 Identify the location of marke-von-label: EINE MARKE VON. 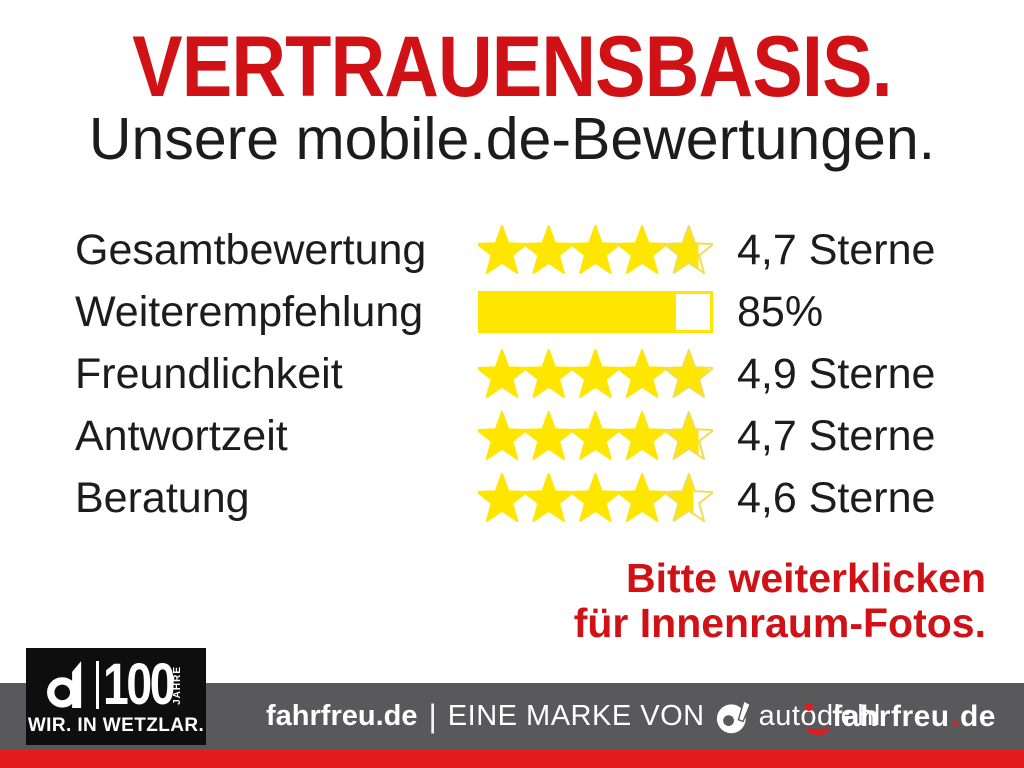
(576, 716).